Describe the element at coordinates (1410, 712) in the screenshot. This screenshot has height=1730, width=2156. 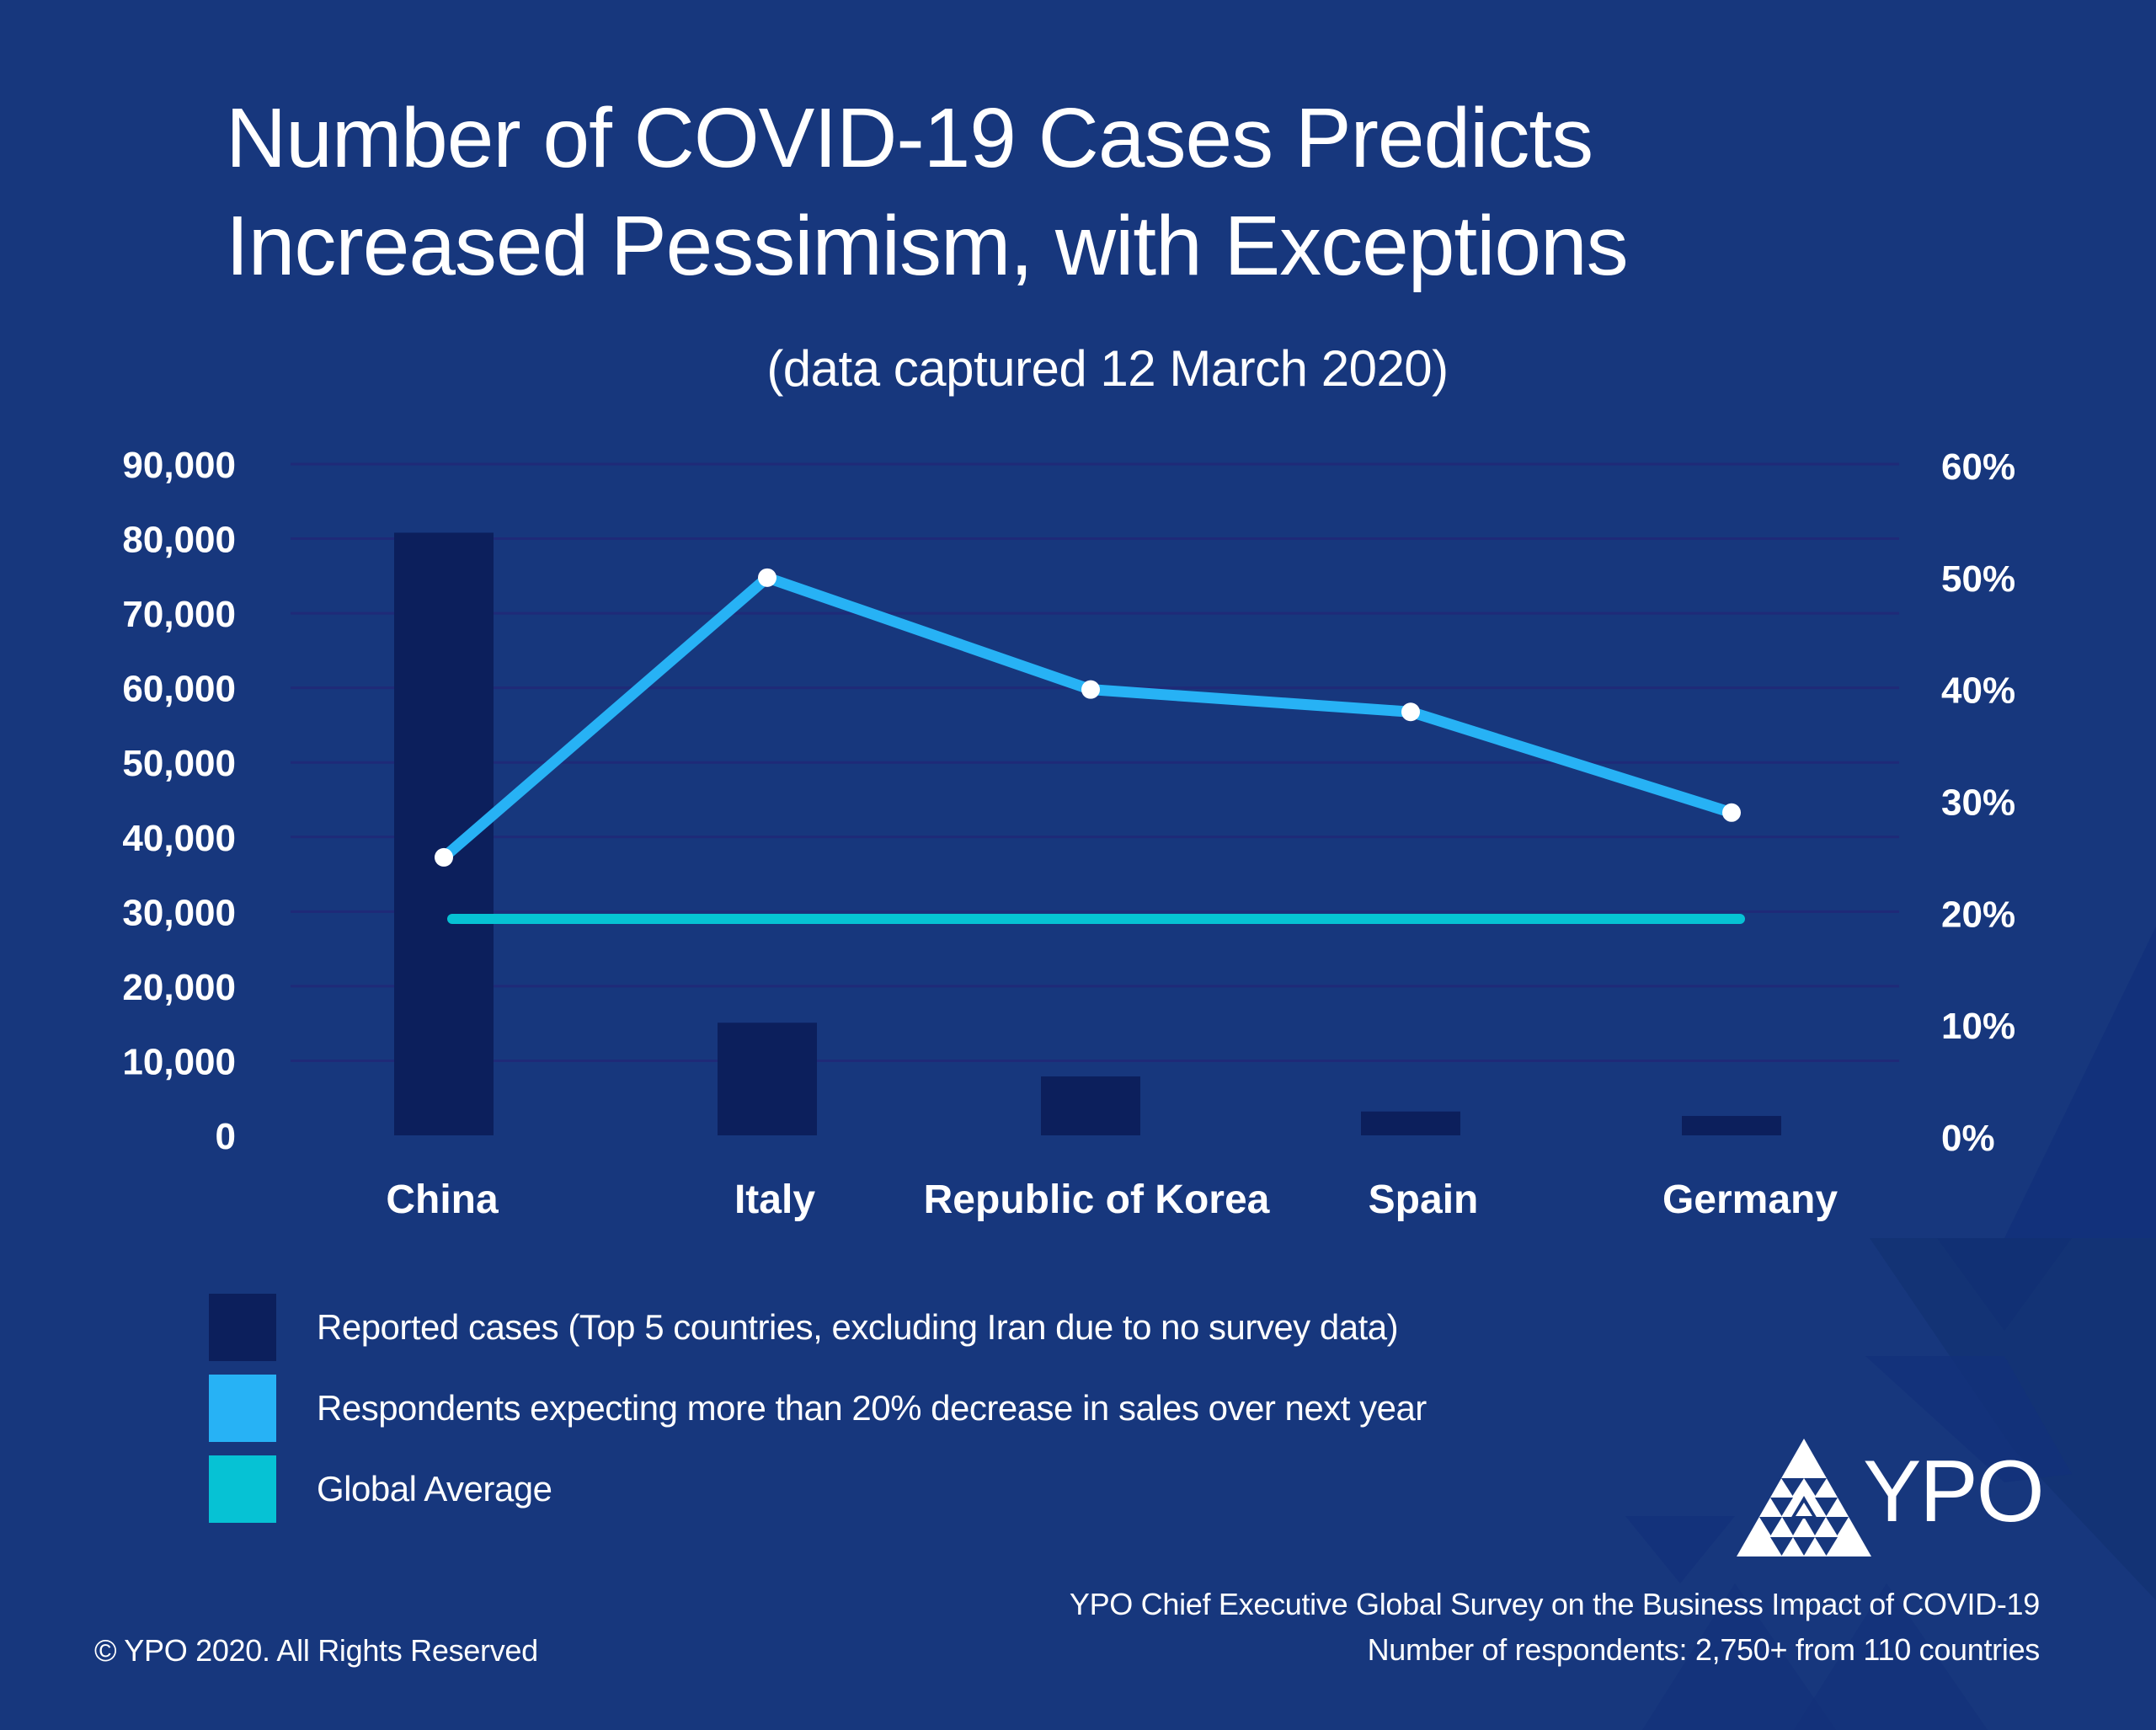
I see `data-point-spain` at that location.